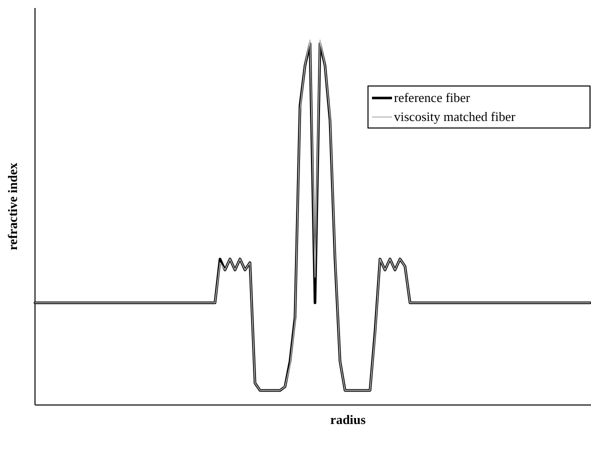 The width and height of the screenshot is (591, 455). What do you see at coordinates (455, 116) in the screenshot?
I see `legend-label: viscosity matched fiber` at bounding box center [455, 116].